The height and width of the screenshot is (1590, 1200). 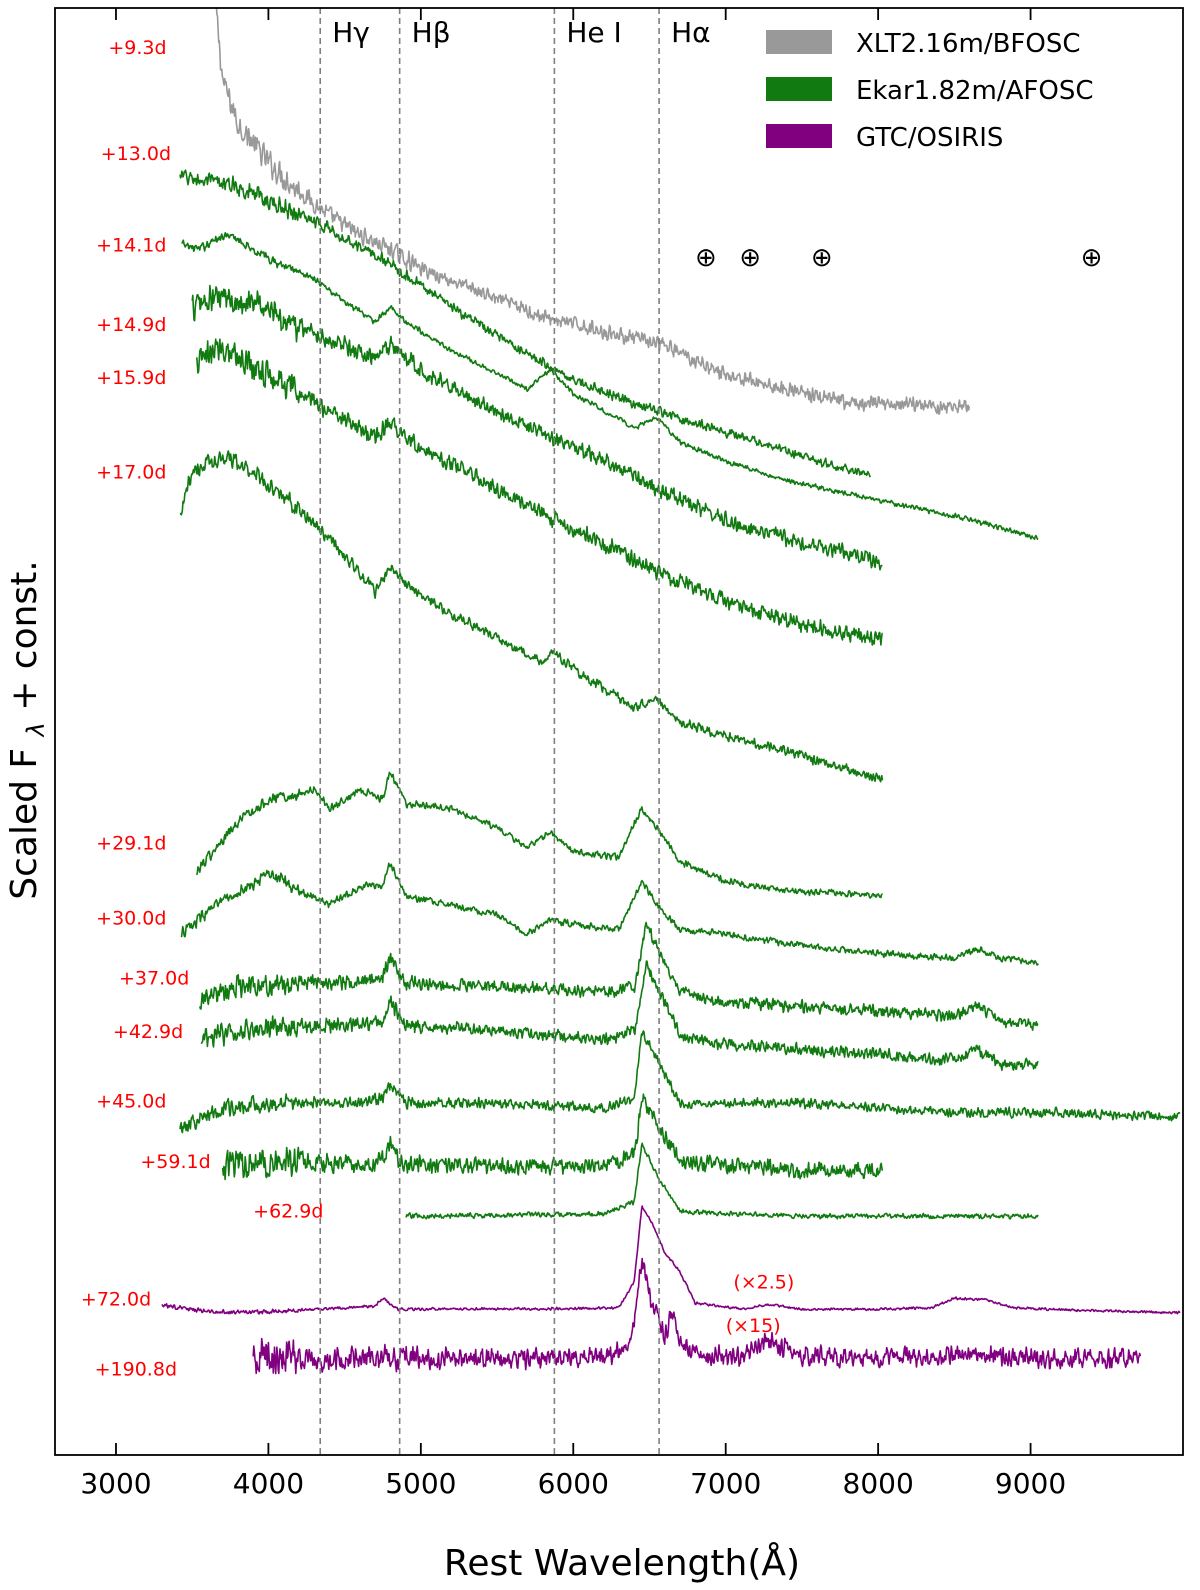 I want to click on spectrum-line-37.0d, so click(x=619, y=976).